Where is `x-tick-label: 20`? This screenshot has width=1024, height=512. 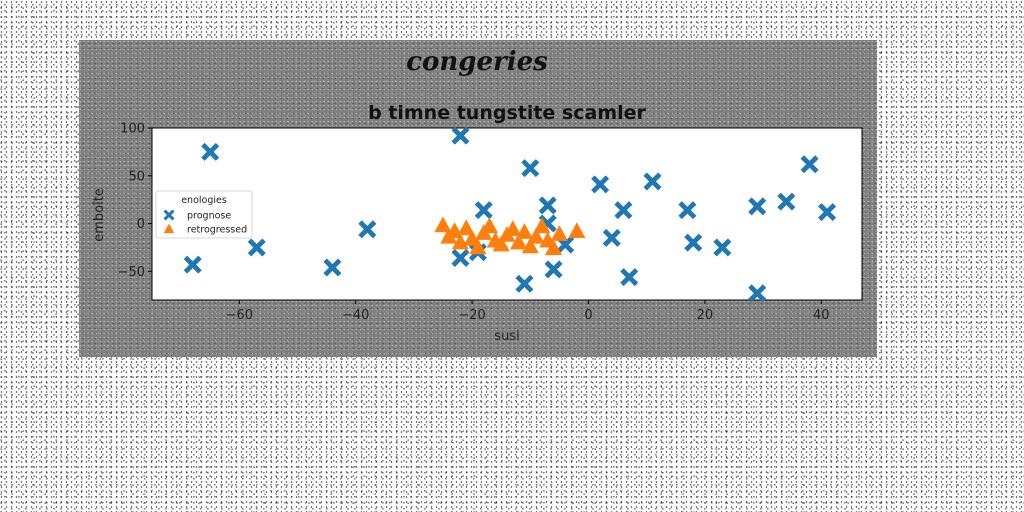 x-tick-label: 20 is located at coordinates (705, 315).